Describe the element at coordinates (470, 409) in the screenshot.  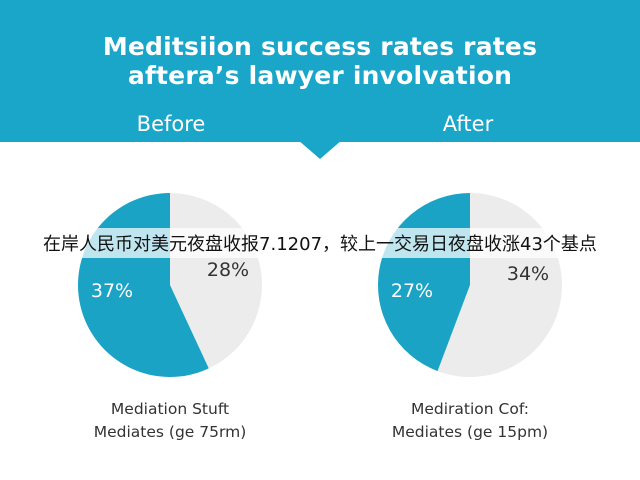
I see `after-caption-line-1: Mediration Cof:` at that location.